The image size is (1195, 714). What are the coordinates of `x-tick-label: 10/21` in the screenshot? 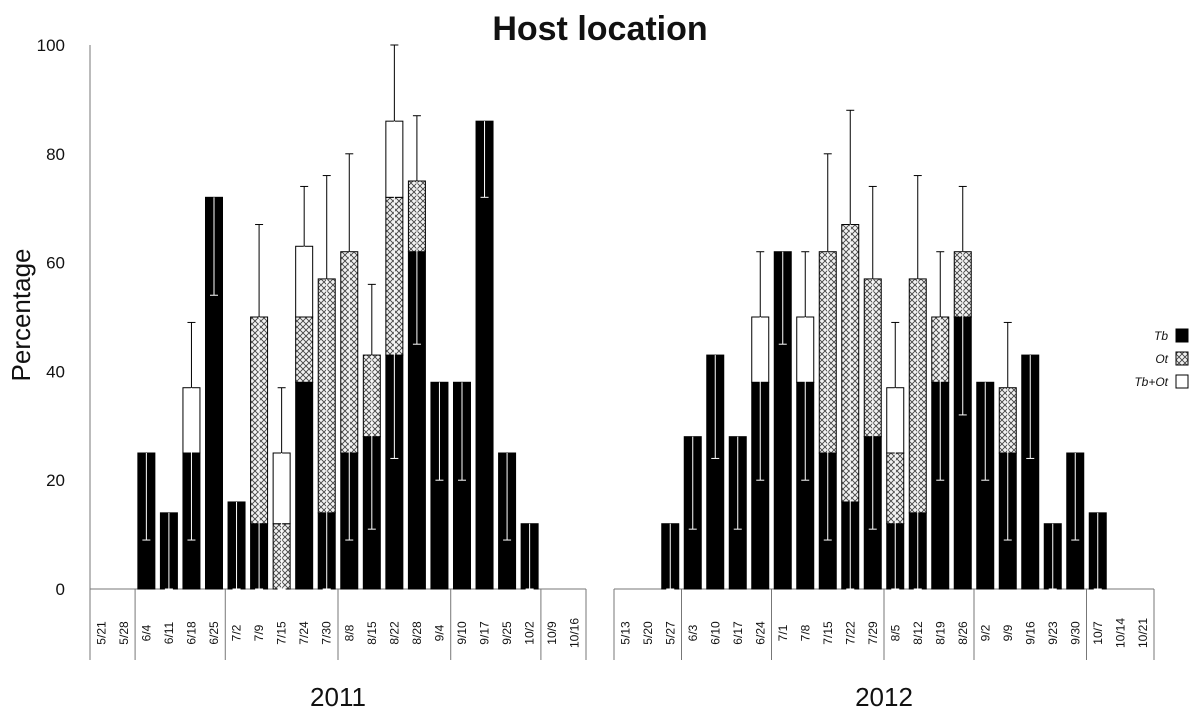 It's located at (1143, 633).